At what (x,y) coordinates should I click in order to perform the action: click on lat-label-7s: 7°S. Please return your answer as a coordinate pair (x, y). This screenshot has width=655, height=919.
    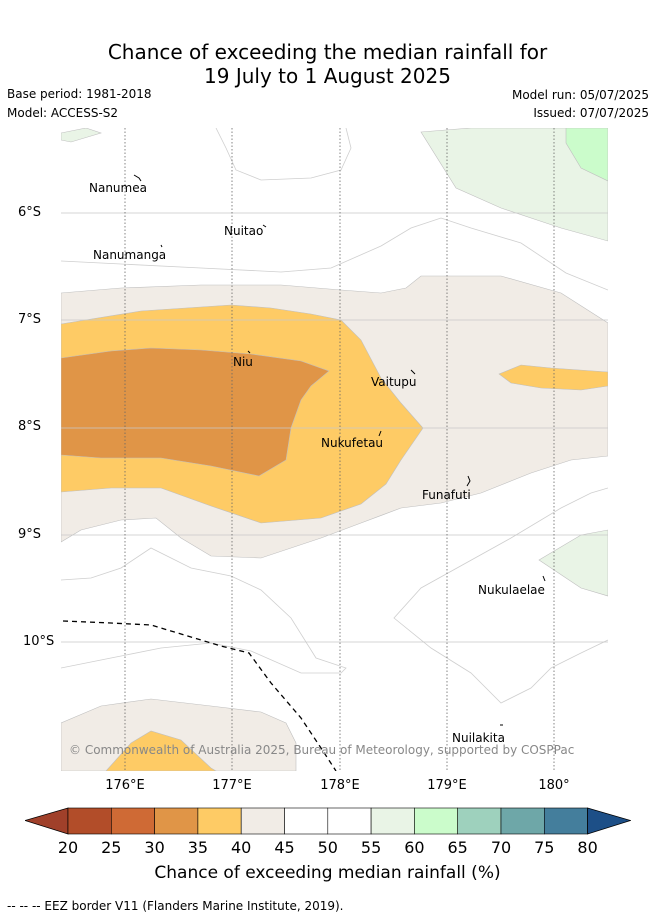
    Looking at the image, I should click on (30, 319).